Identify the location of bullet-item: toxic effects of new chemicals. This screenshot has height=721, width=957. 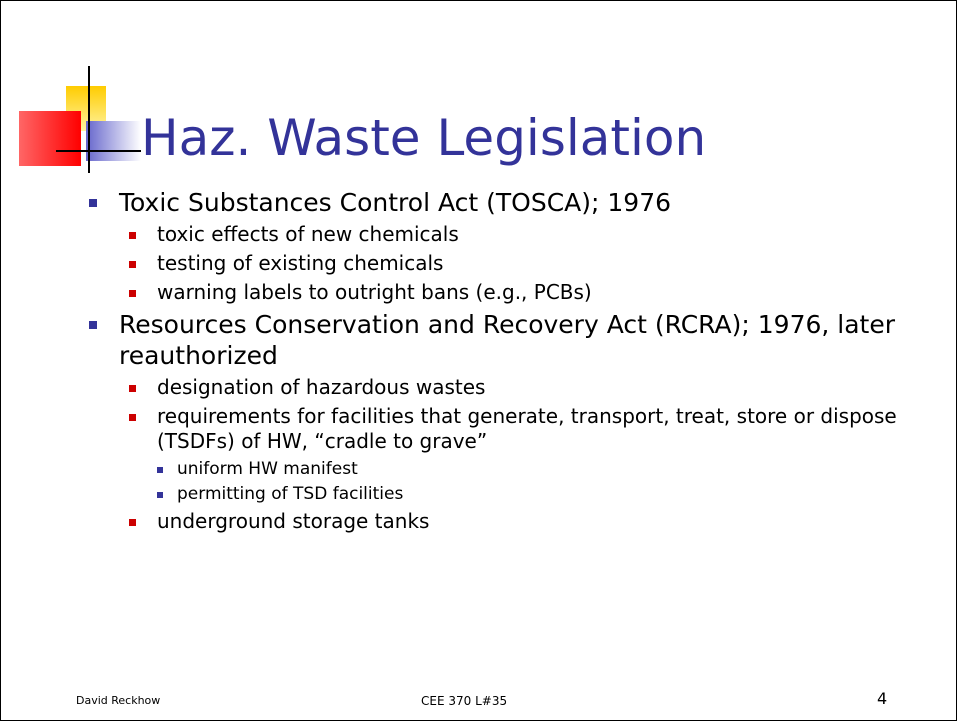
(534, 234).